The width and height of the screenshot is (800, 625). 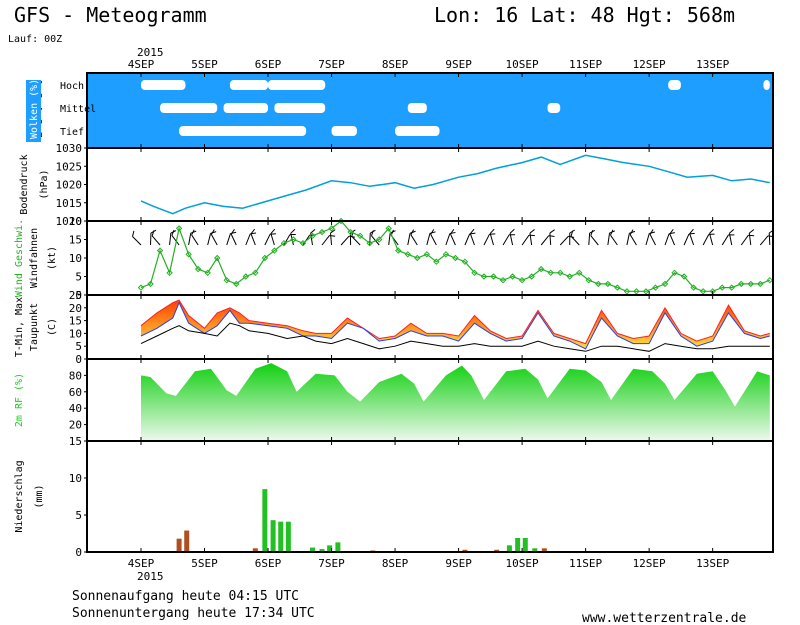 What do you see at coordinates (19, 400) in the screenshot?
I see `humidity-axis-label: 2m RF (%)` at bounding box center [19, 400].